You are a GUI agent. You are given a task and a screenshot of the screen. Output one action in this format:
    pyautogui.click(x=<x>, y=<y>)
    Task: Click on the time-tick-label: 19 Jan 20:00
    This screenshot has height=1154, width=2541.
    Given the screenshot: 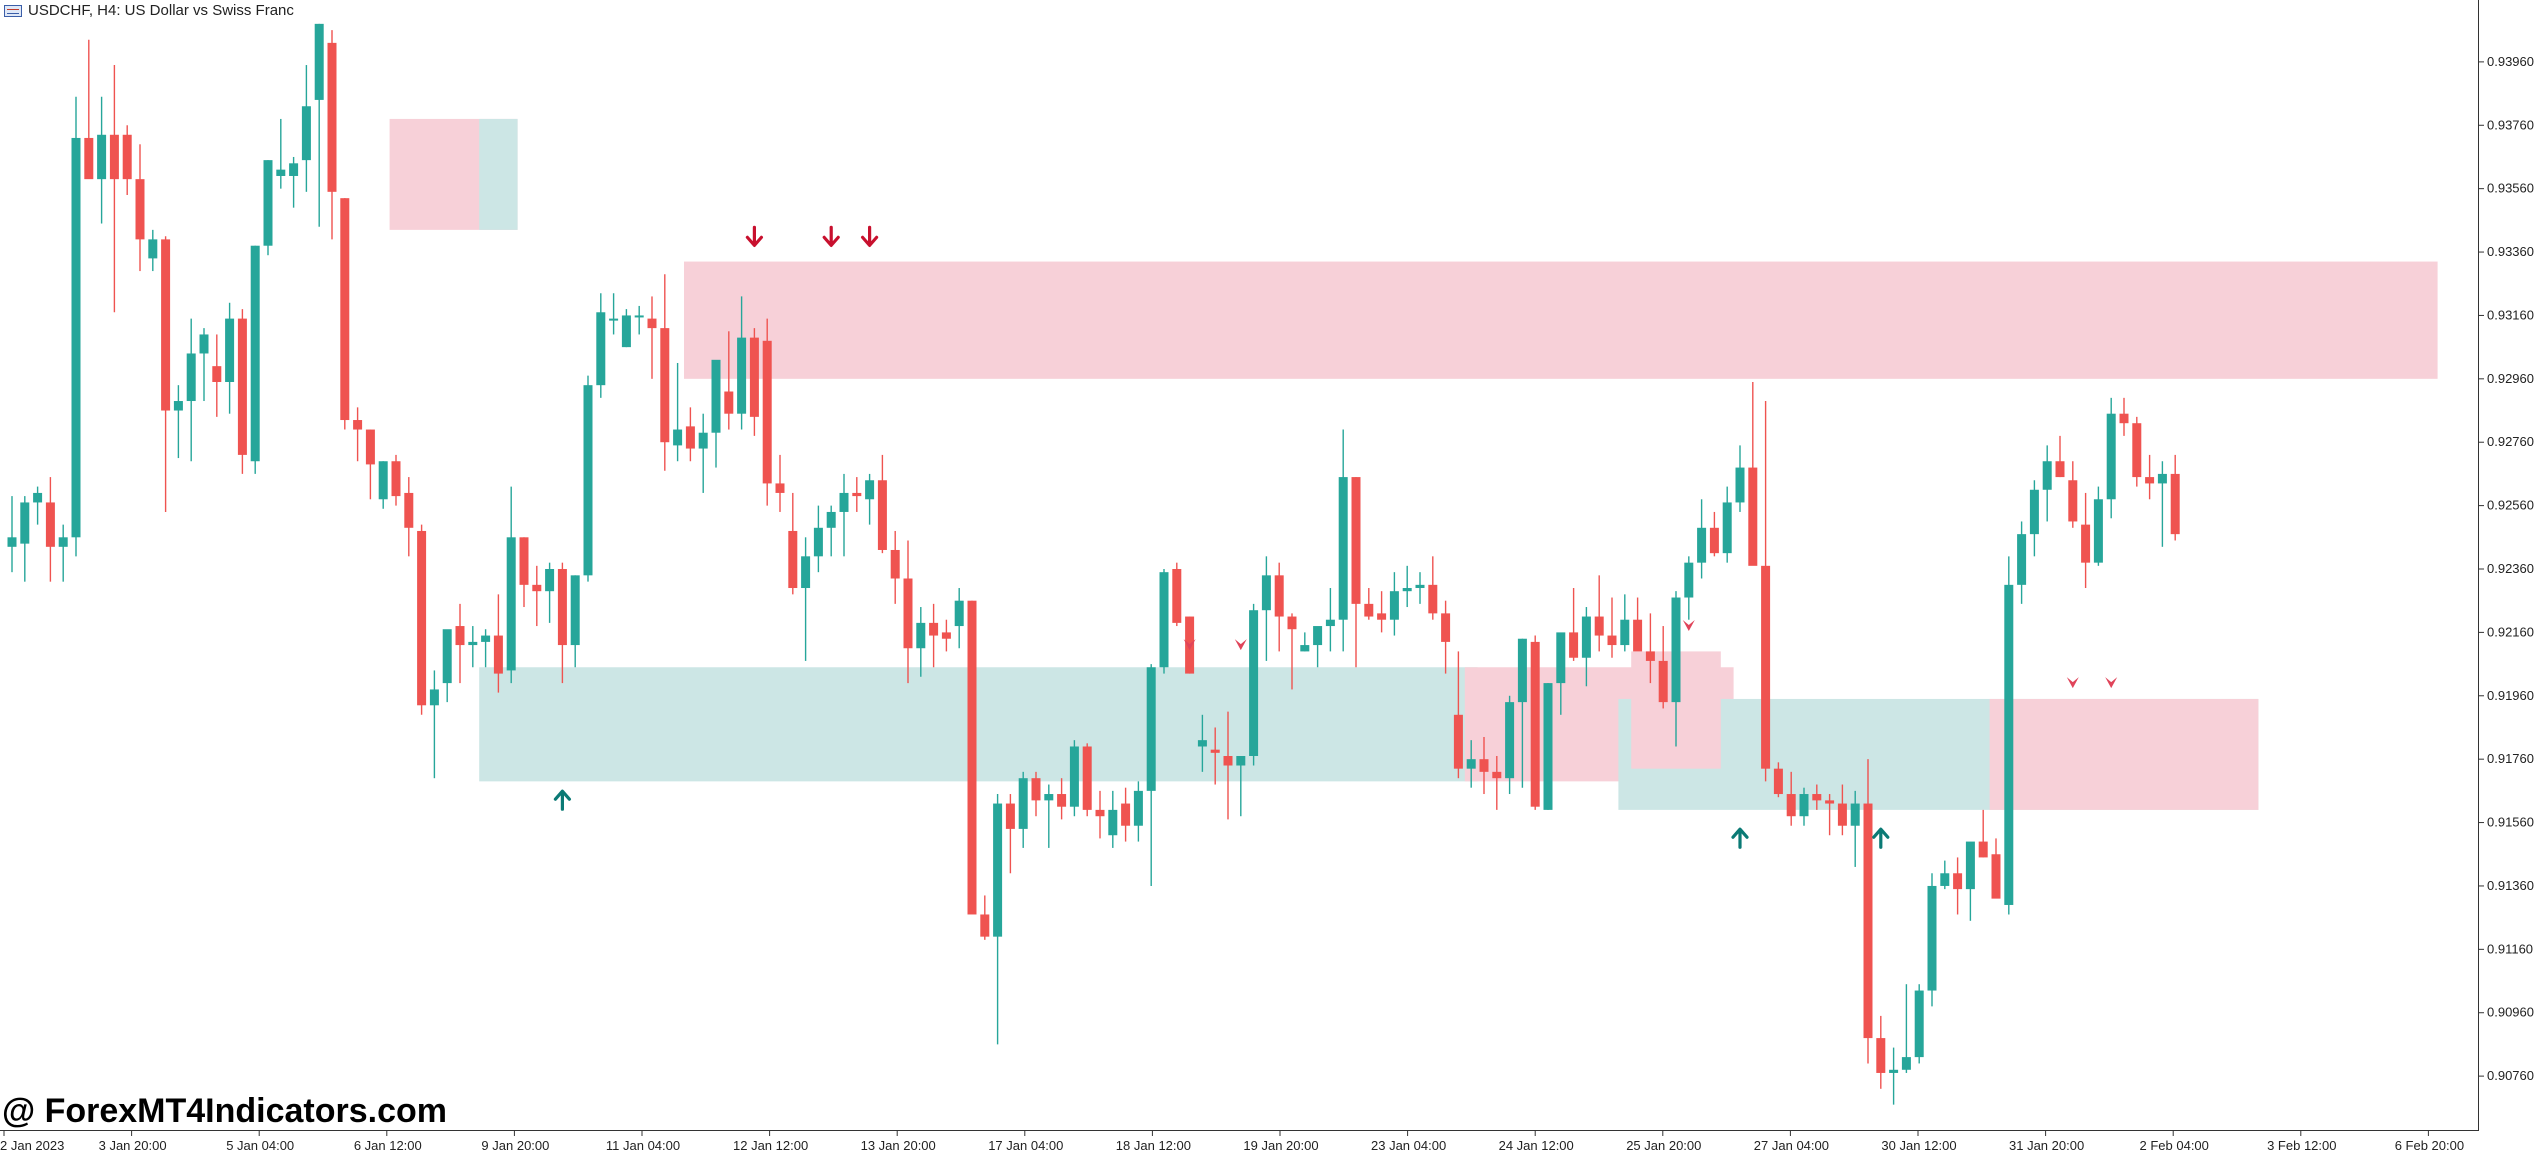 What is the action you would take?
    pyautogui.click(x=1280, y=1145)
    